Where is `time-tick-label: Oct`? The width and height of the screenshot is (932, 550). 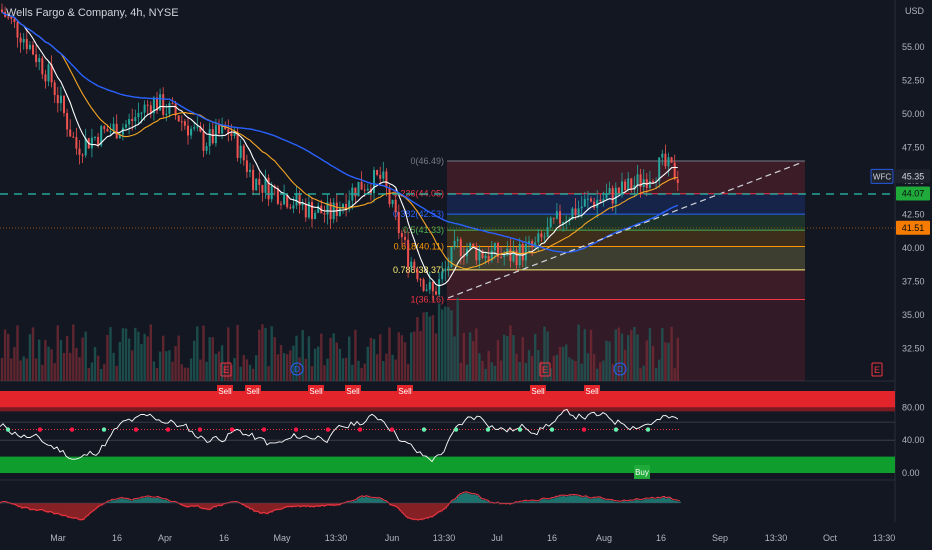 time-tick-label: Oct is located at coordinates (830, 538).